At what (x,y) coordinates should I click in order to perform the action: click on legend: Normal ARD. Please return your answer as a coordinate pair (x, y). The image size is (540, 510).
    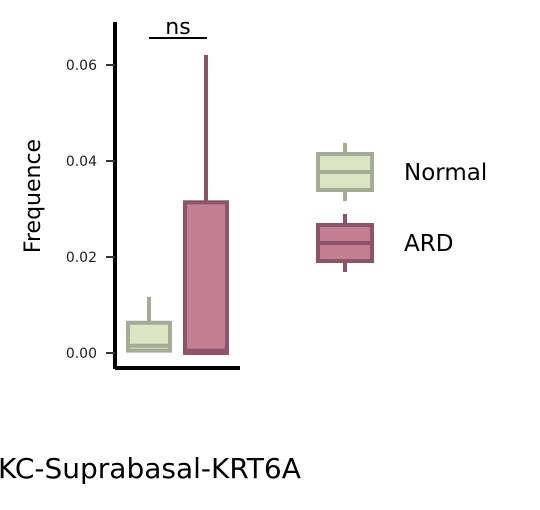
    Looking at the image, I should click on (401, 207).